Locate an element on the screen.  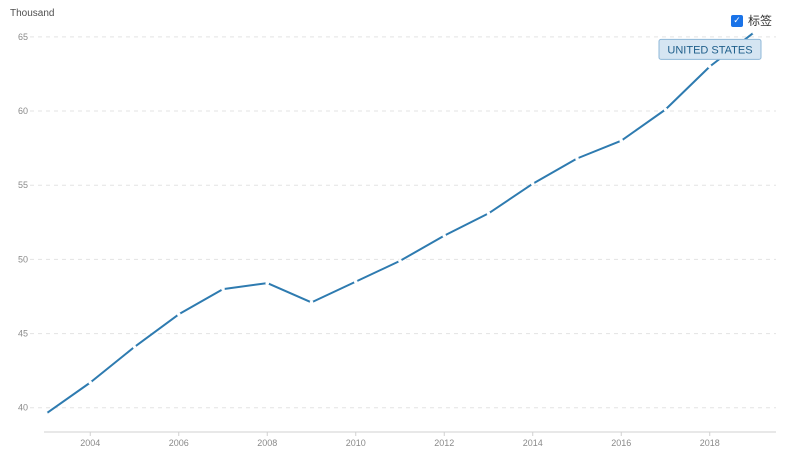
series-label: UNITED STATES is located at coordinates (709, 50).